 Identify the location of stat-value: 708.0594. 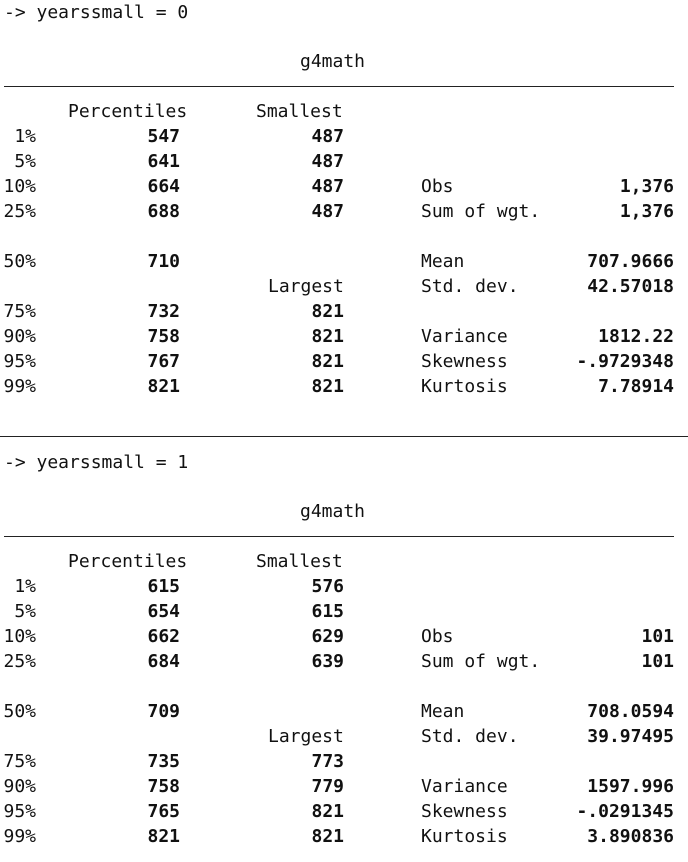
(630, 711).